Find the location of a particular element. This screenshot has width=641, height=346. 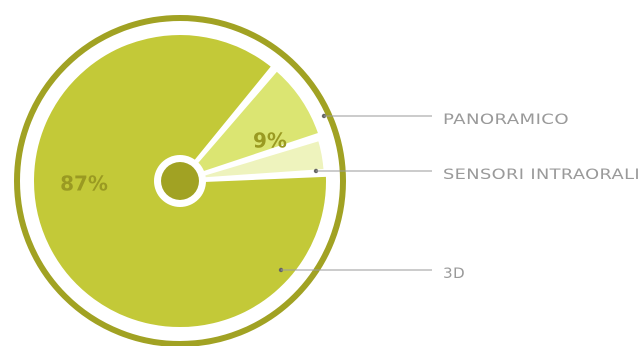

legend-label: 3D is located at coordinates (454, 274).